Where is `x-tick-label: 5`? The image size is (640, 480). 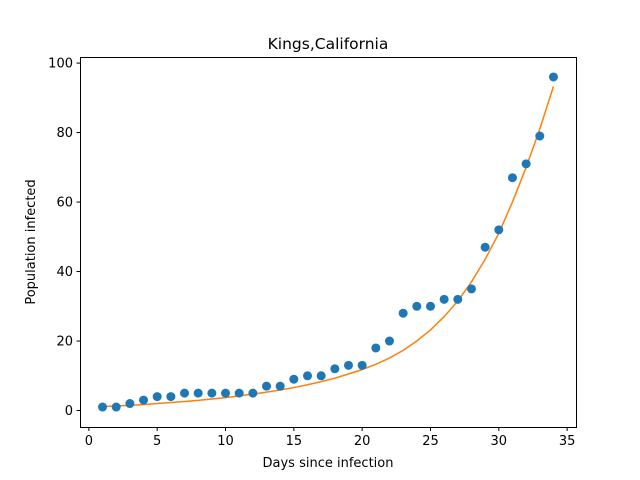
x-tick-label: 5 is located at coordinates (157, 441).